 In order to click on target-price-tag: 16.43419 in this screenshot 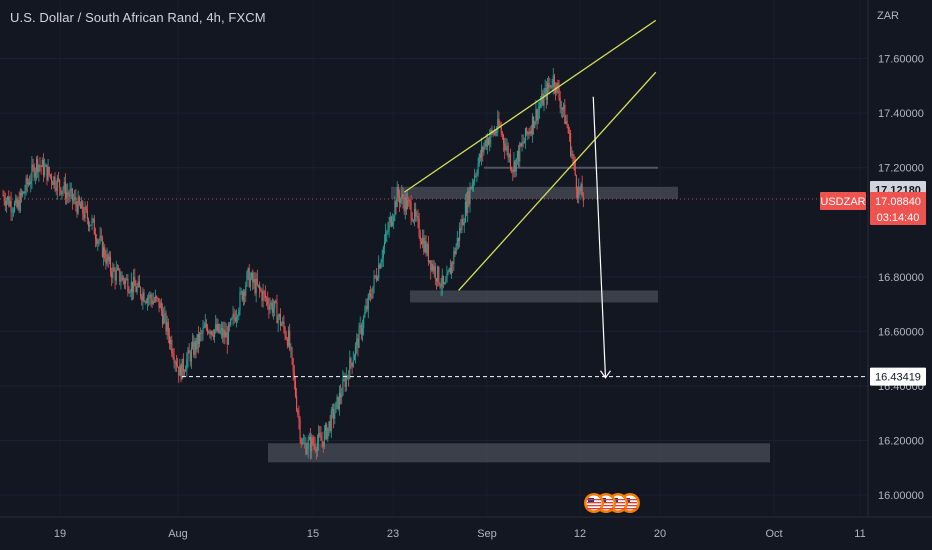, I will do `click(898, 376)`.